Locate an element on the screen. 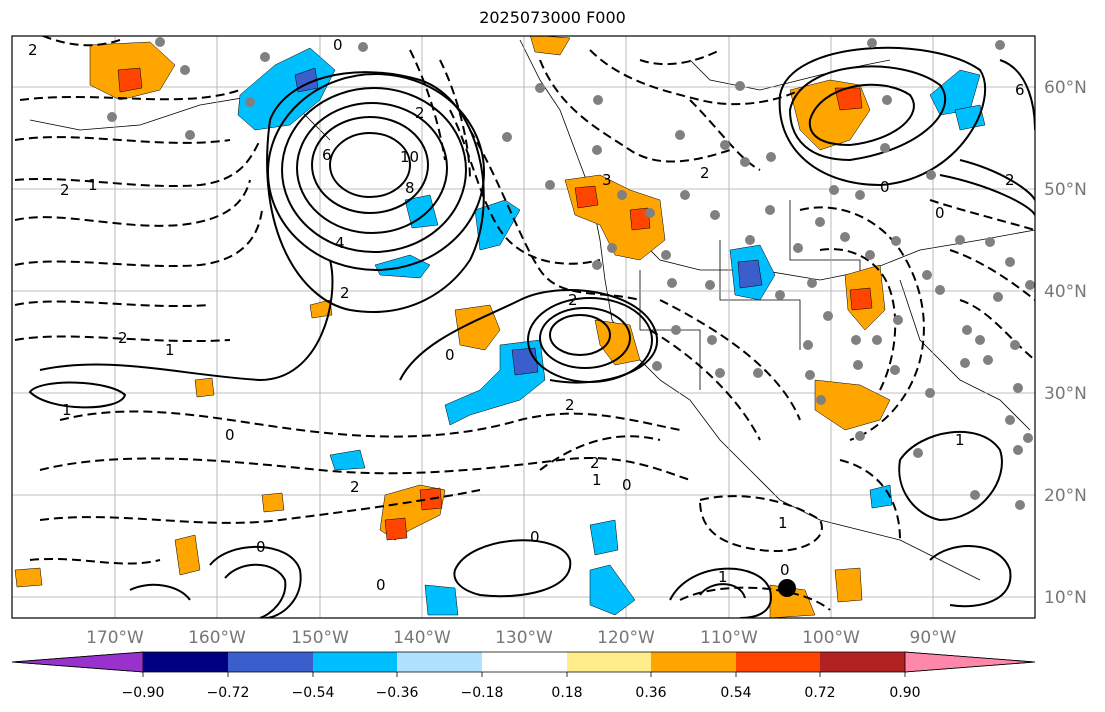 The height and width of the screenshot is (712, 1105). colorbar-tick: 0.72 is located at coordinates (819, 693).